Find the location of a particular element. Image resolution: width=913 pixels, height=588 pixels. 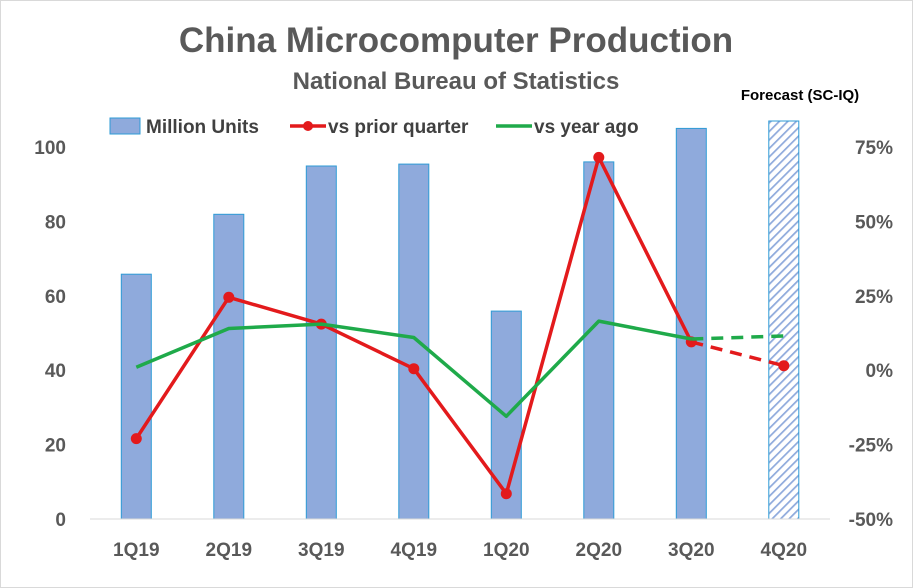

x-tick-label-4q20: 4Q20 is located at coordinates (784, 550).